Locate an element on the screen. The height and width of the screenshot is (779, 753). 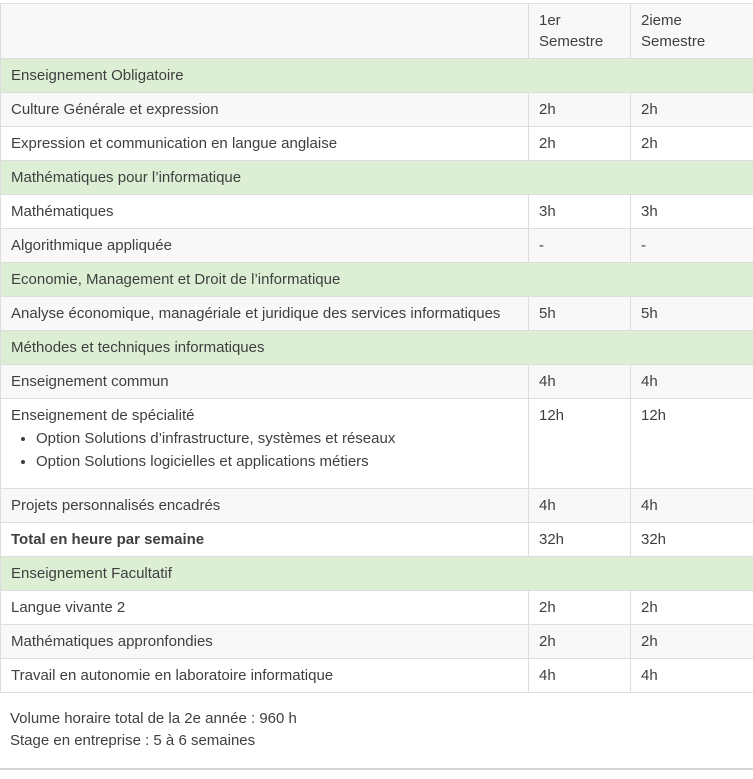
course-label-text: Algorithmique appliquée is located at coordinates (91, 245).